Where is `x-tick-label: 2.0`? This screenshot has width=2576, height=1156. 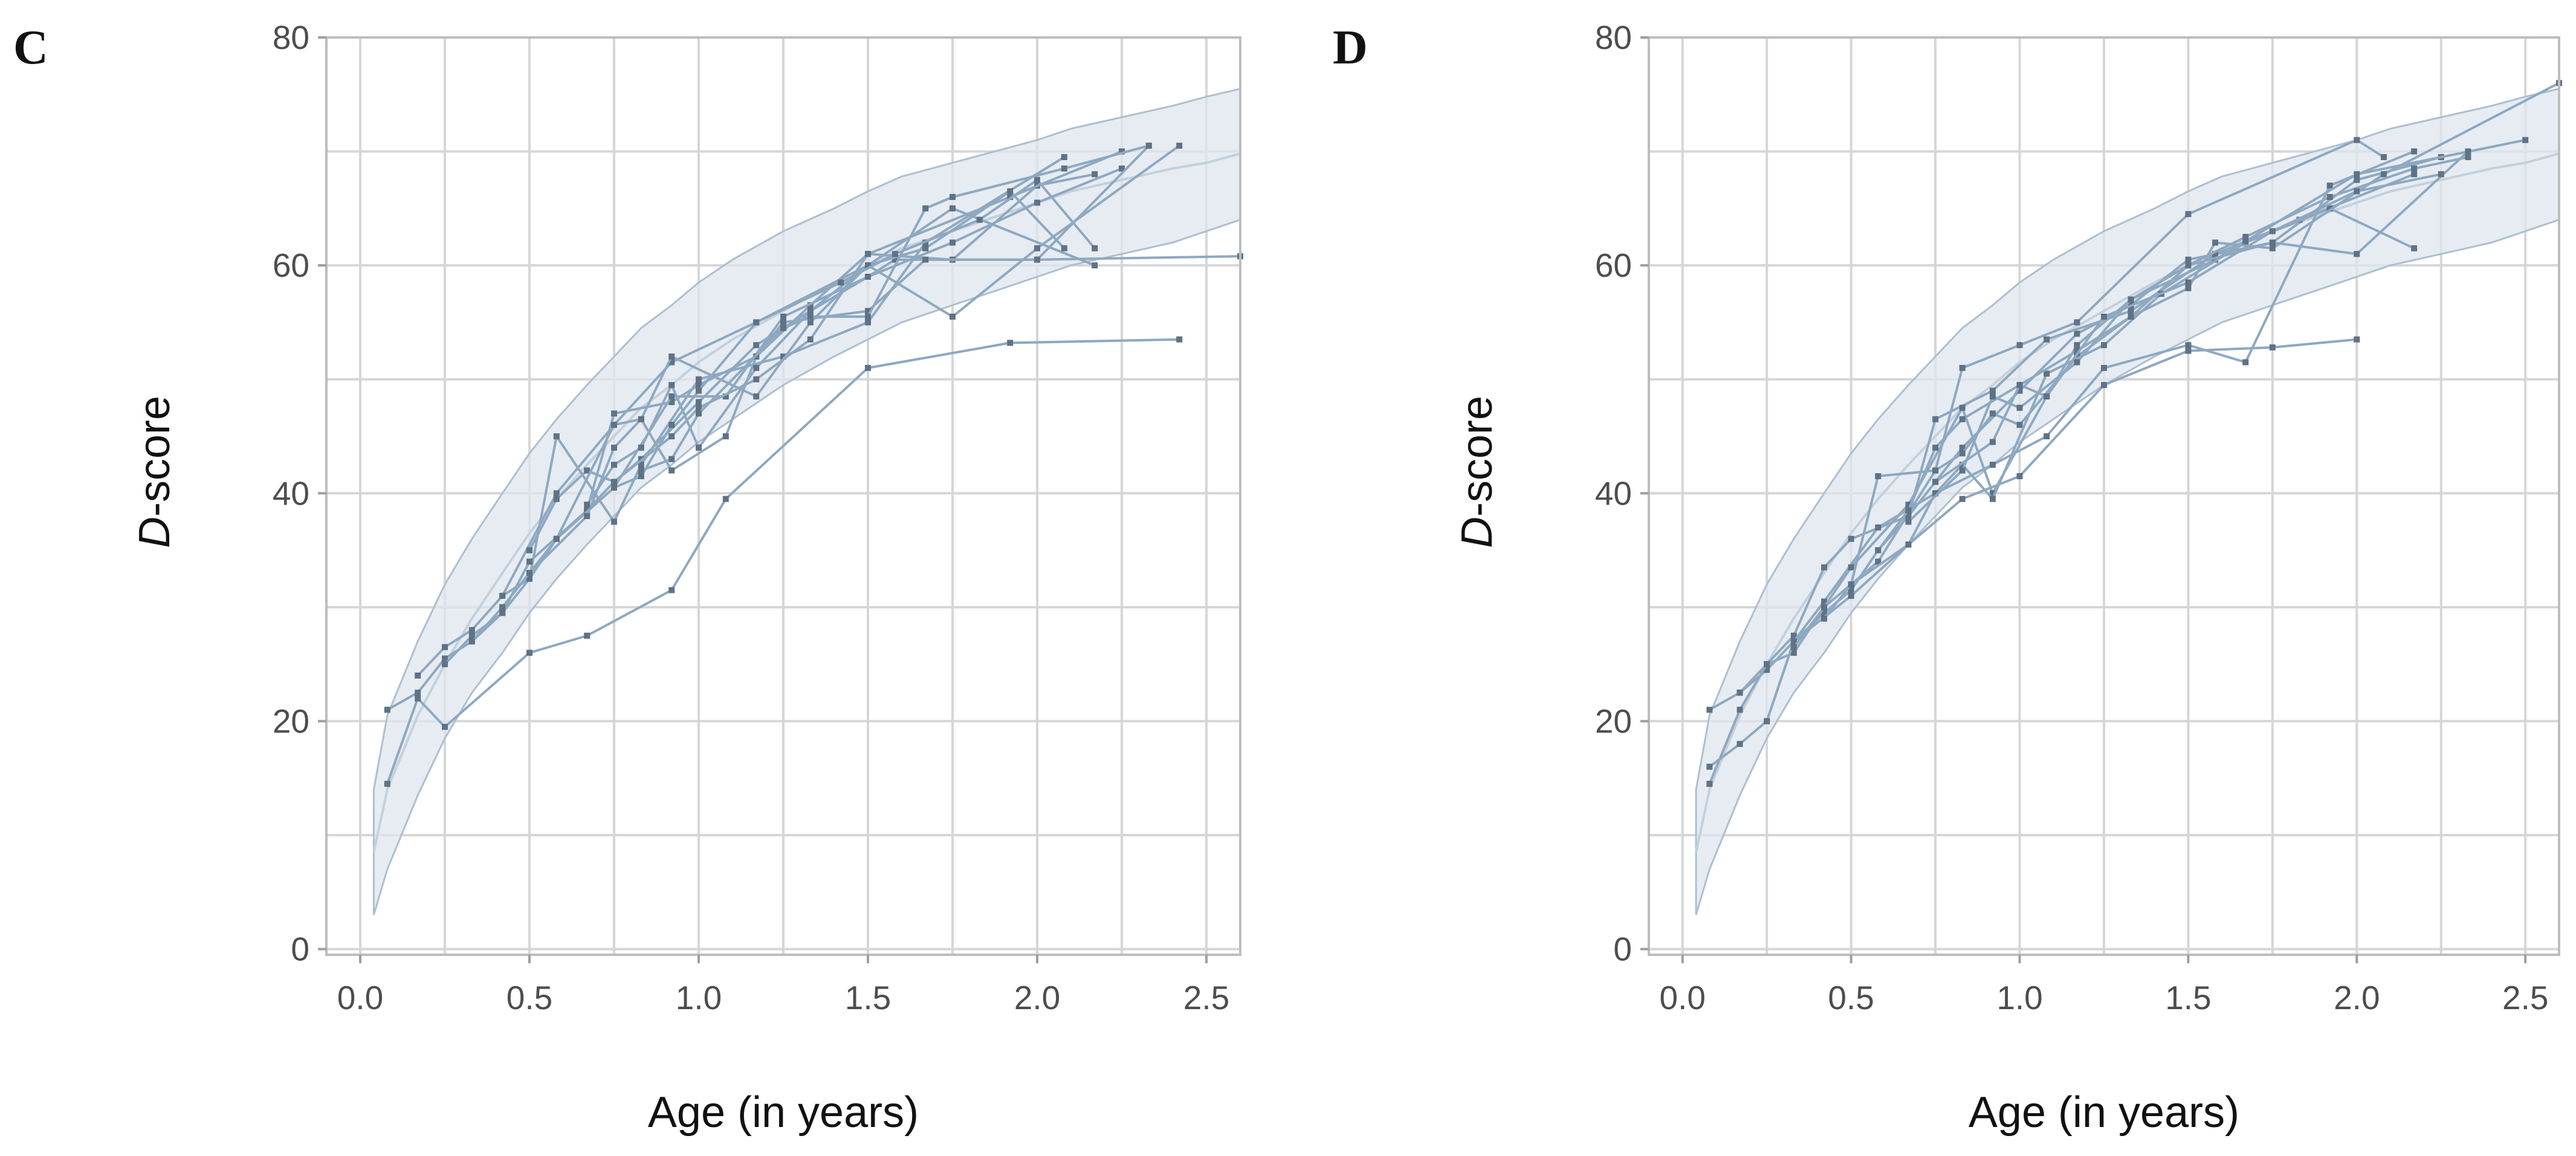 x-tick-label: 2.0 is located at coordinates (1037, 997).